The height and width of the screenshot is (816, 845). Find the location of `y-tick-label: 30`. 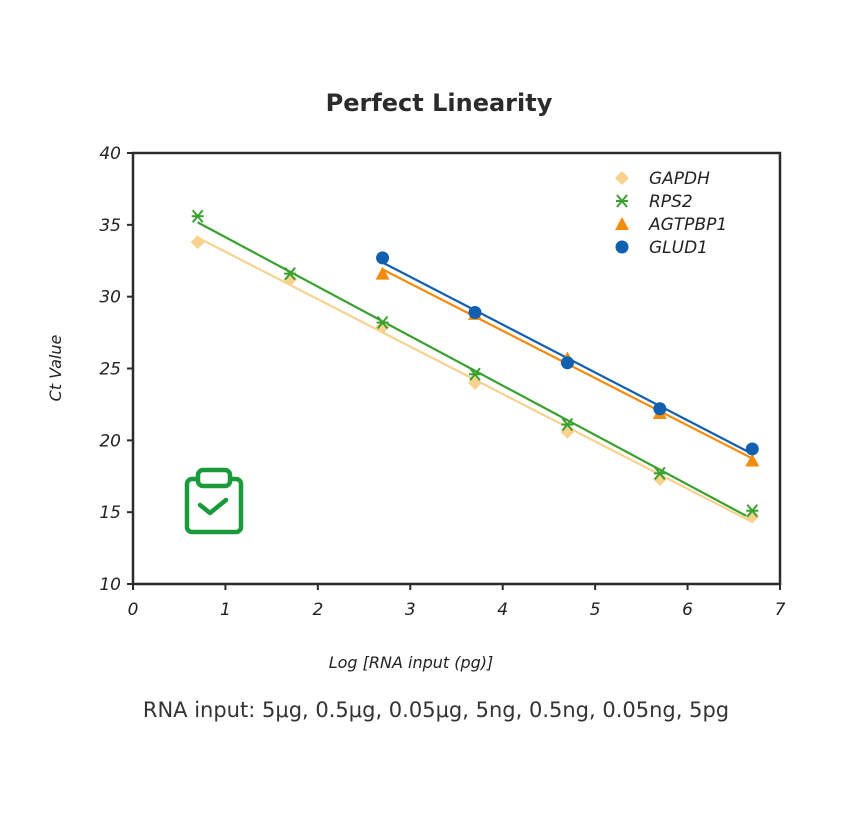

y-tick-label: 30 is located at coordinates (110, 298).